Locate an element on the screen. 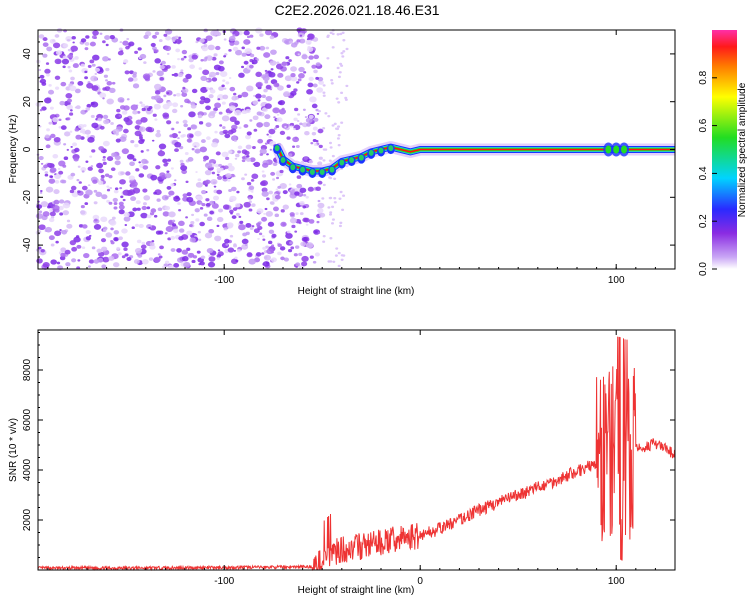  figure-title: C2E2.2026.021.18.46.E31 is located at coordinates (356, 10).